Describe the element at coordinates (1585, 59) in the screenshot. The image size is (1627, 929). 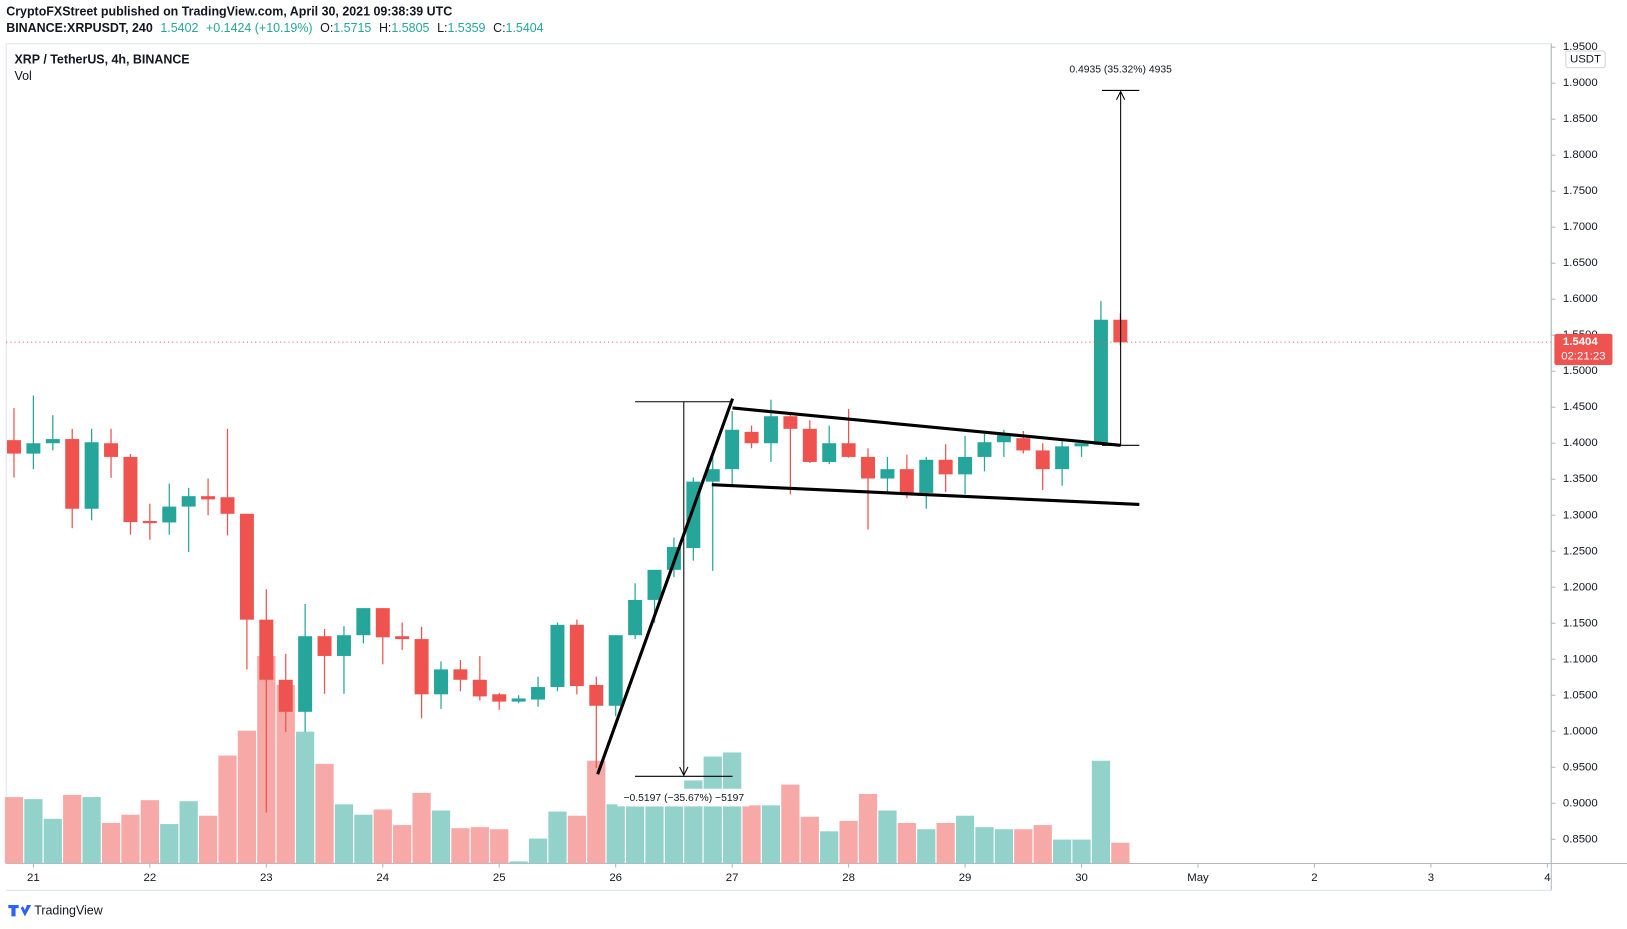
I see `currency-box` at that location.